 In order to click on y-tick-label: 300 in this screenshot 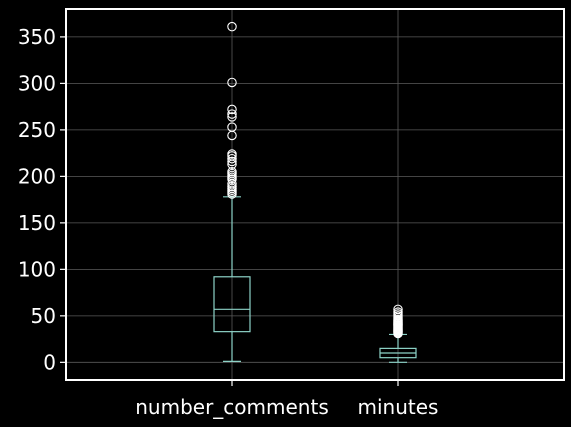, I will do `click(37, 83)`.